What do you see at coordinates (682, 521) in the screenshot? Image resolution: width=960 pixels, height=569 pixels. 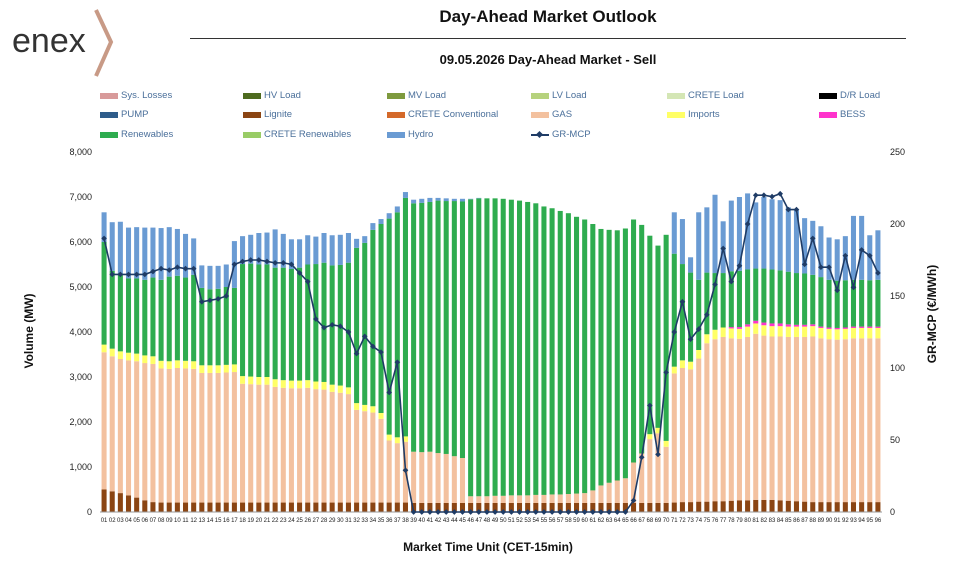 I see `x-tick-label: 72` at bounding box center [682, 521].